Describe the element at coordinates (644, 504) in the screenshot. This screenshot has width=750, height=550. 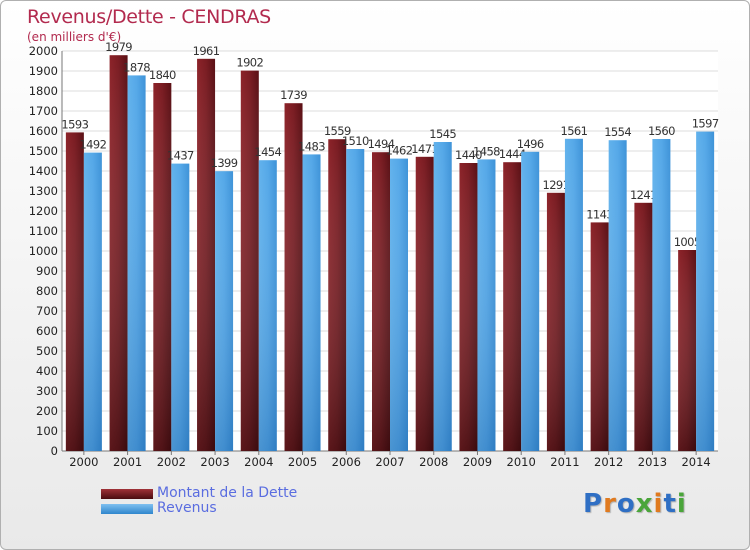
I see `logo-letter: x` at that location.